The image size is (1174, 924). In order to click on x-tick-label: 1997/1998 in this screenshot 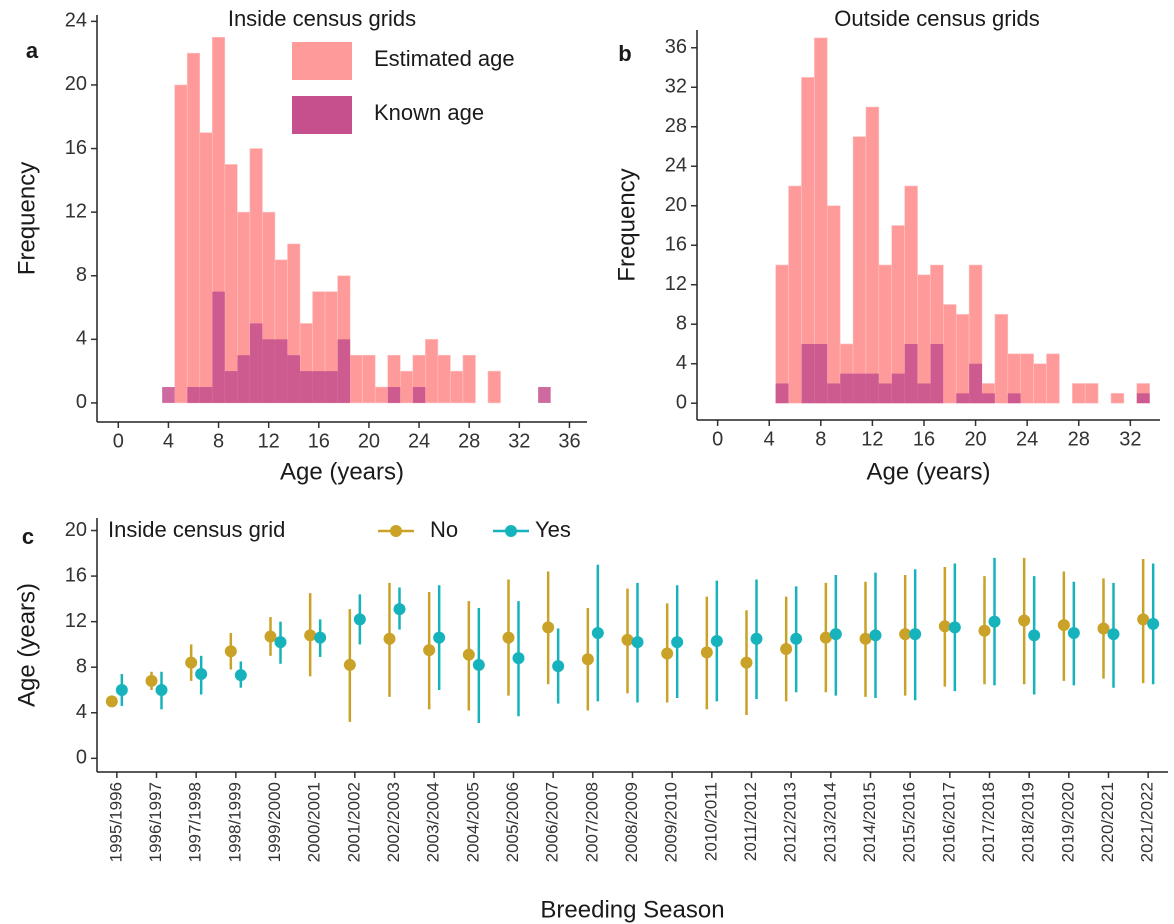, I will do `click(195, 822)`.